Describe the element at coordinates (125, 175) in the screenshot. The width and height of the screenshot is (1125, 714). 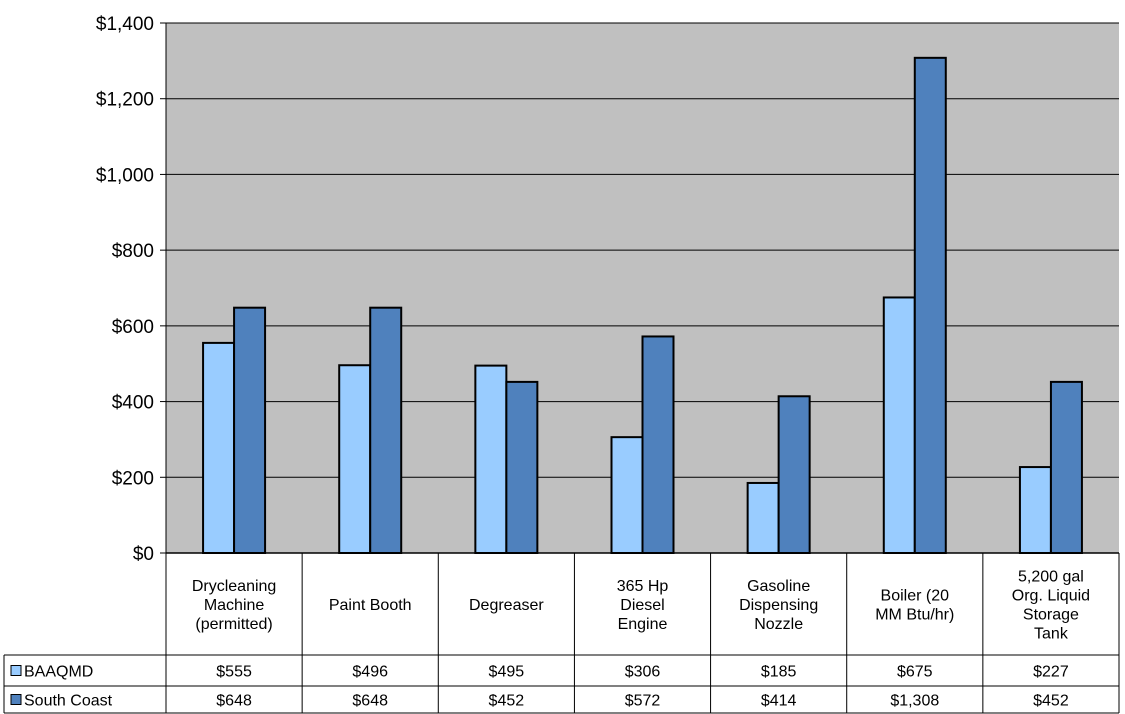
I see `y-tick-label: $1,000` at that location.